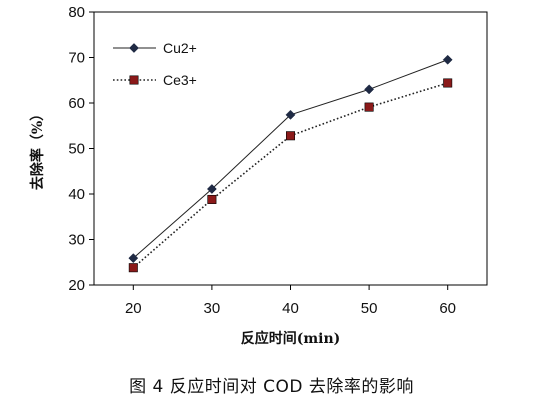 The height and width of the screenshot is (411, 543). I want to click on y-tick-label: 50, so click(76, 149).